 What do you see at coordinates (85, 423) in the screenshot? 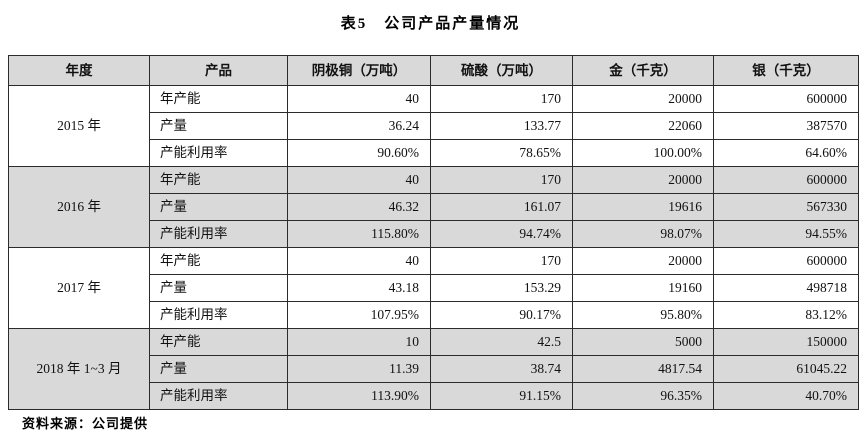
I see `source-note: 资料来源：公司提供` at bounding box center [85, 423].